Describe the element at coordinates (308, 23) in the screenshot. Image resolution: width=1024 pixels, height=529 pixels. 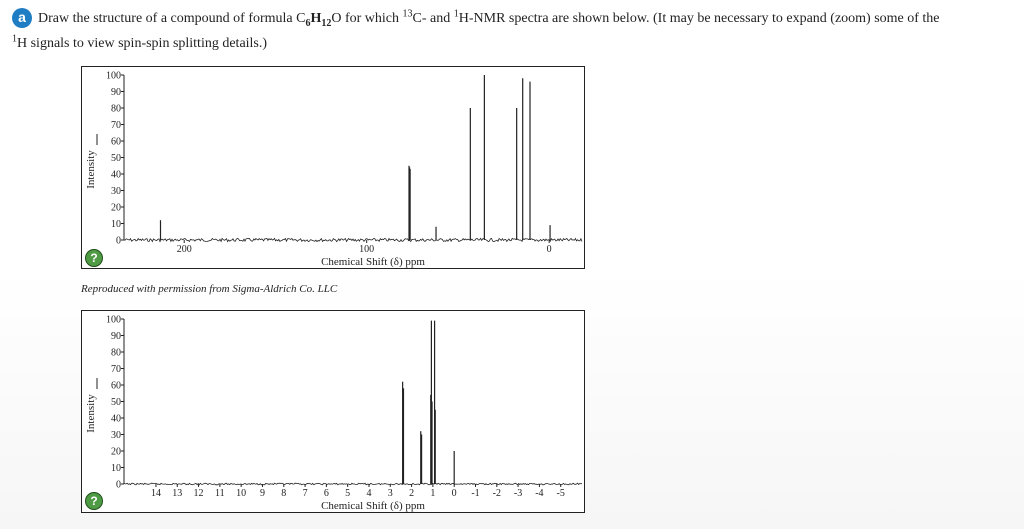
I see `formula-subscript: 6` at that location.